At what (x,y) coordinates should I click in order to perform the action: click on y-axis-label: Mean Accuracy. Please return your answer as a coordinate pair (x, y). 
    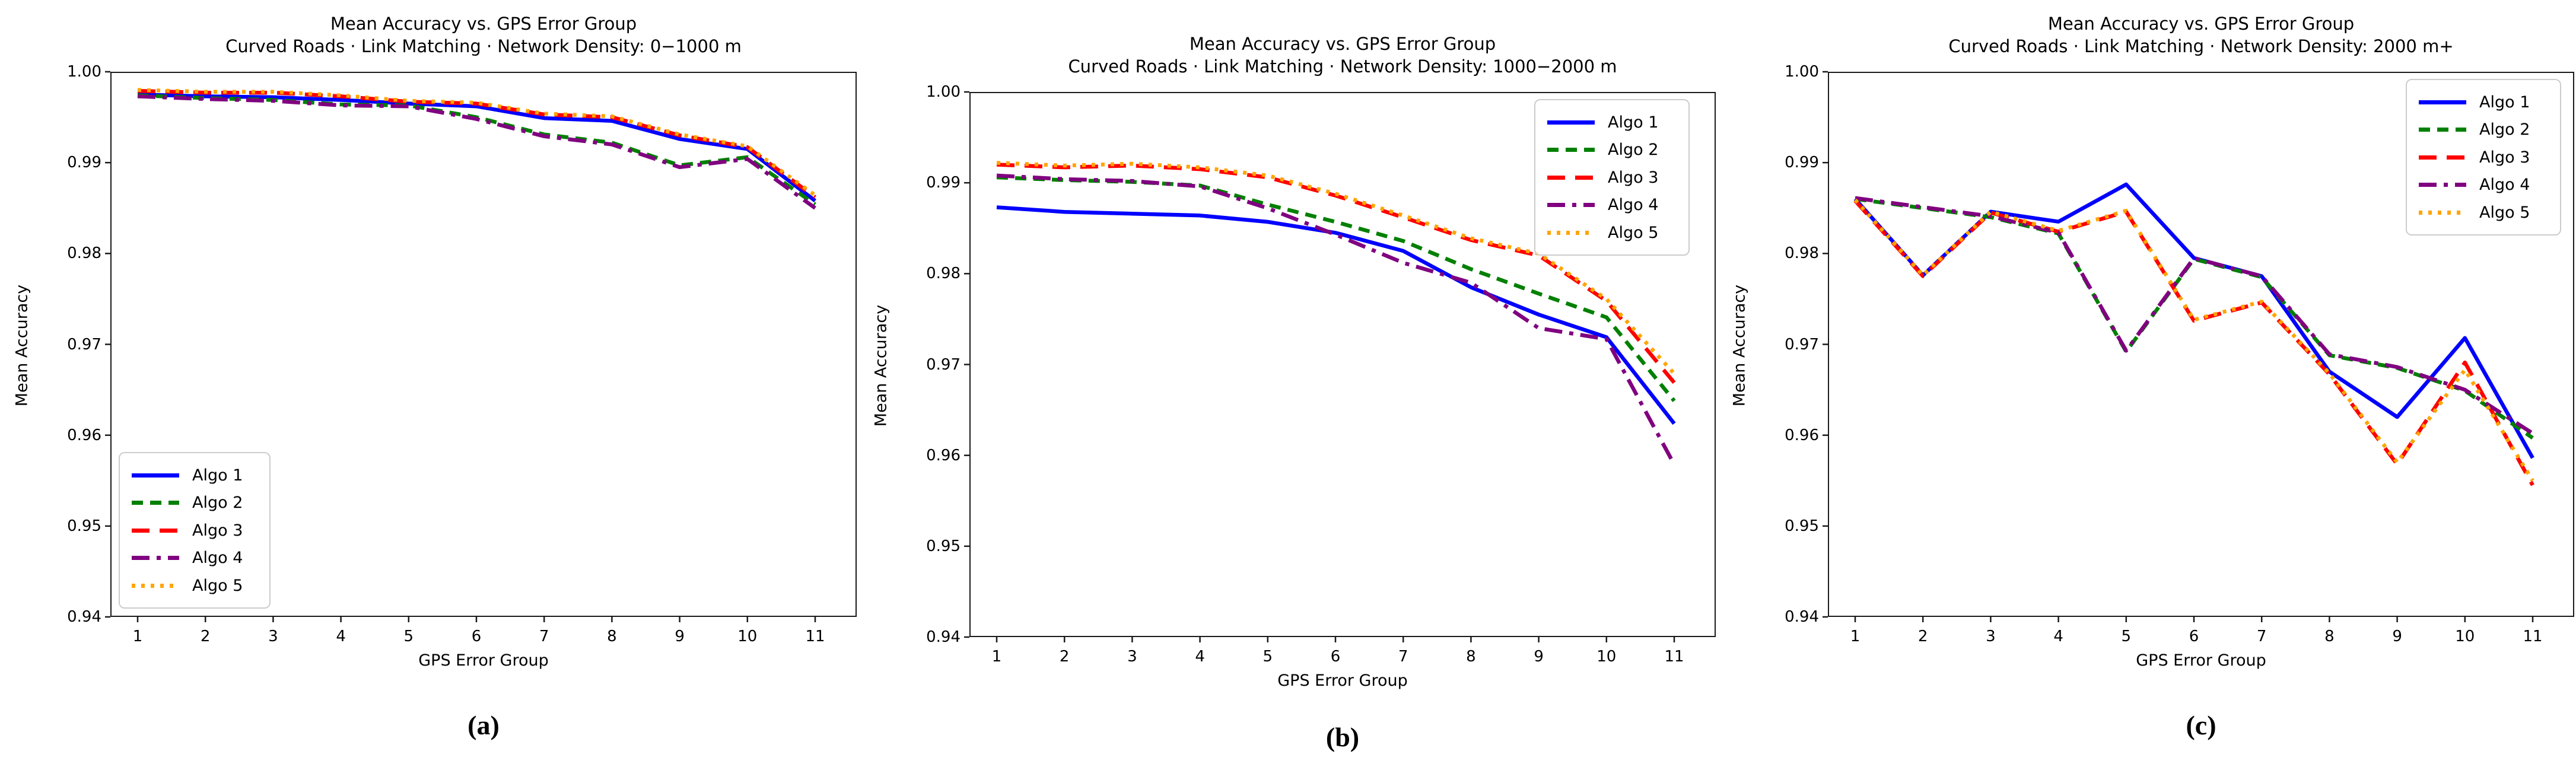
    Looking at the image, I should click on (21, 345).